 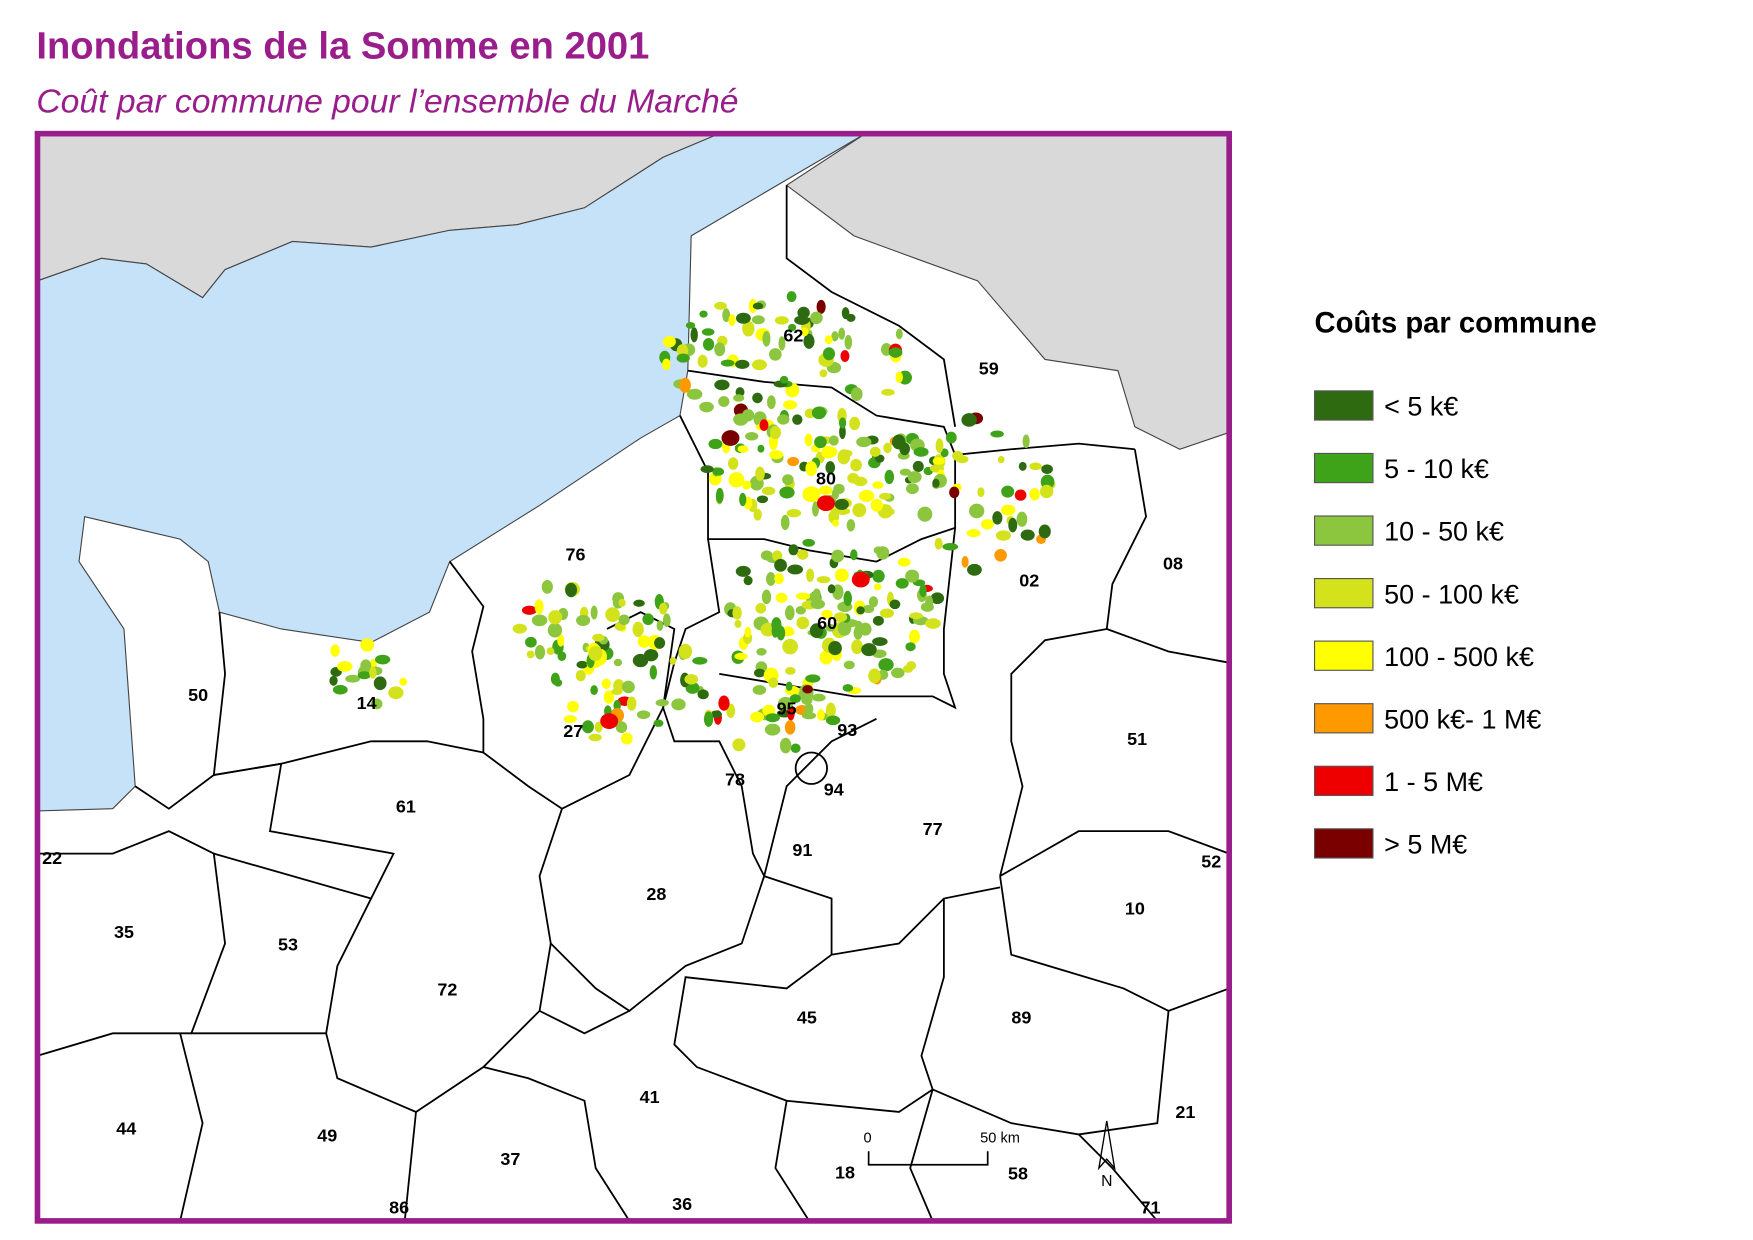 I want to click on department-label: 78, so click(x=735, y=779).